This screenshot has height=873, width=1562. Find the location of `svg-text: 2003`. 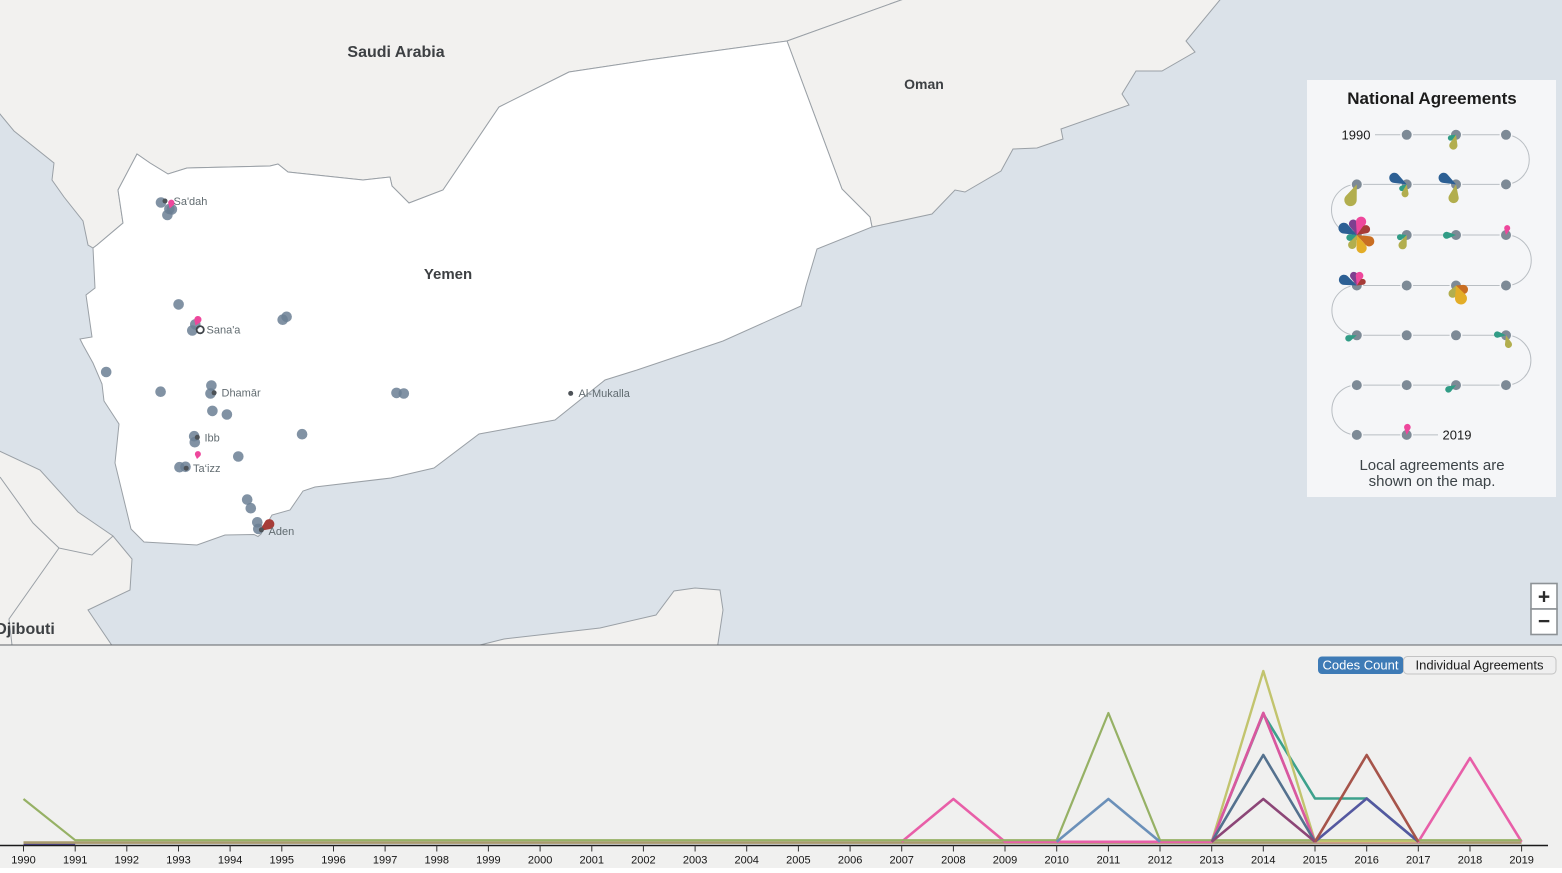

svg-text: 2003 is located at coordinates (695, 861).